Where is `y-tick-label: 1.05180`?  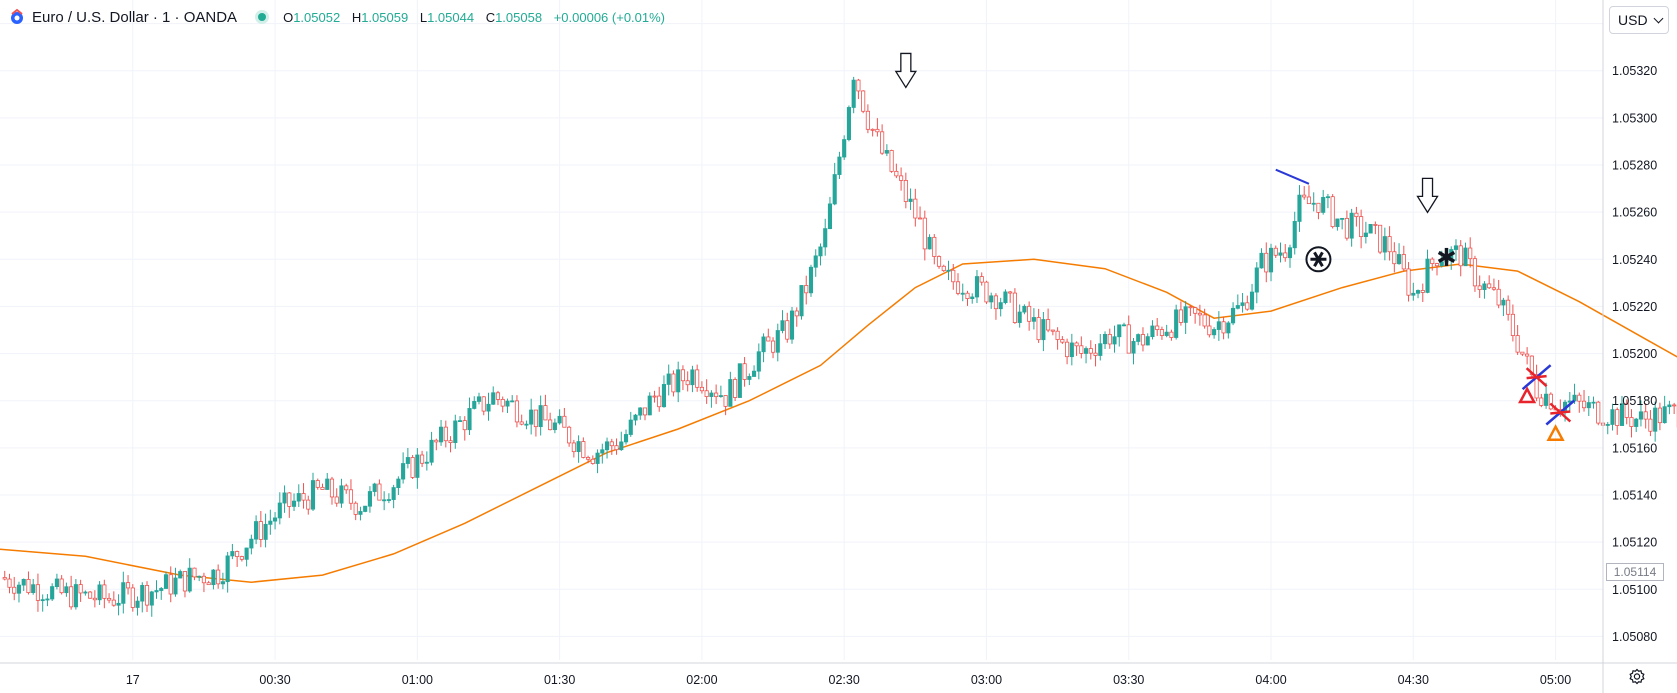 y-tick-label: 1.05180 is located at coordinates (1634, 401).